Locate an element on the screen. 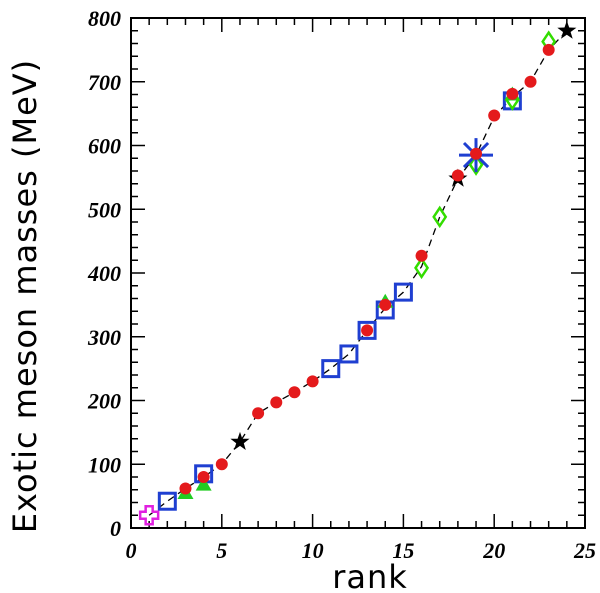 The image size is (600, 593). cross-marker is located at coordinates (149, 515).